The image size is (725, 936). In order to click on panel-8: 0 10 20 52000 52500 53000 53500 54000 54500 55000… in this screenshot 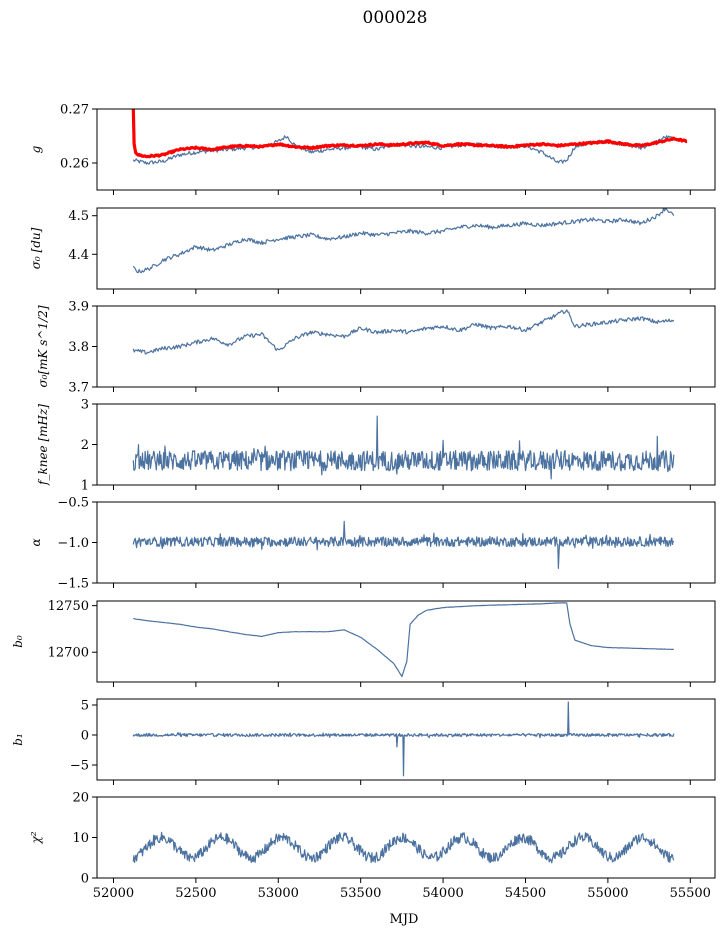, I will do `click(372, 846)`.